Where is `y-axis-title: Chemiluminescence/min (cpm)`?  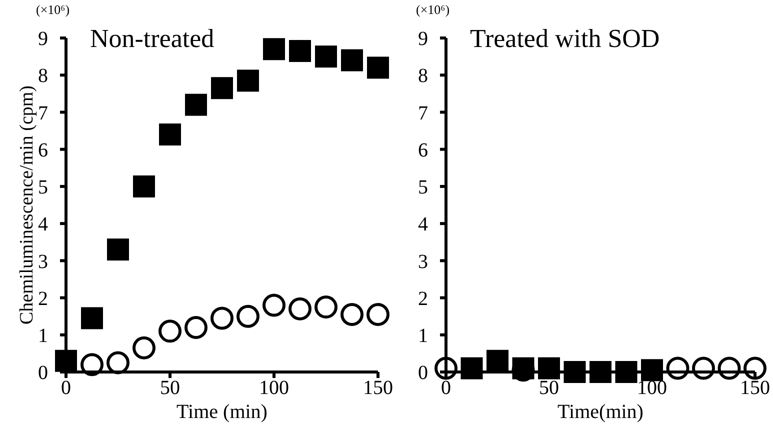
y-axis-title: Chemiluminescence/min (cpm) is located at coordinates (27, 205).